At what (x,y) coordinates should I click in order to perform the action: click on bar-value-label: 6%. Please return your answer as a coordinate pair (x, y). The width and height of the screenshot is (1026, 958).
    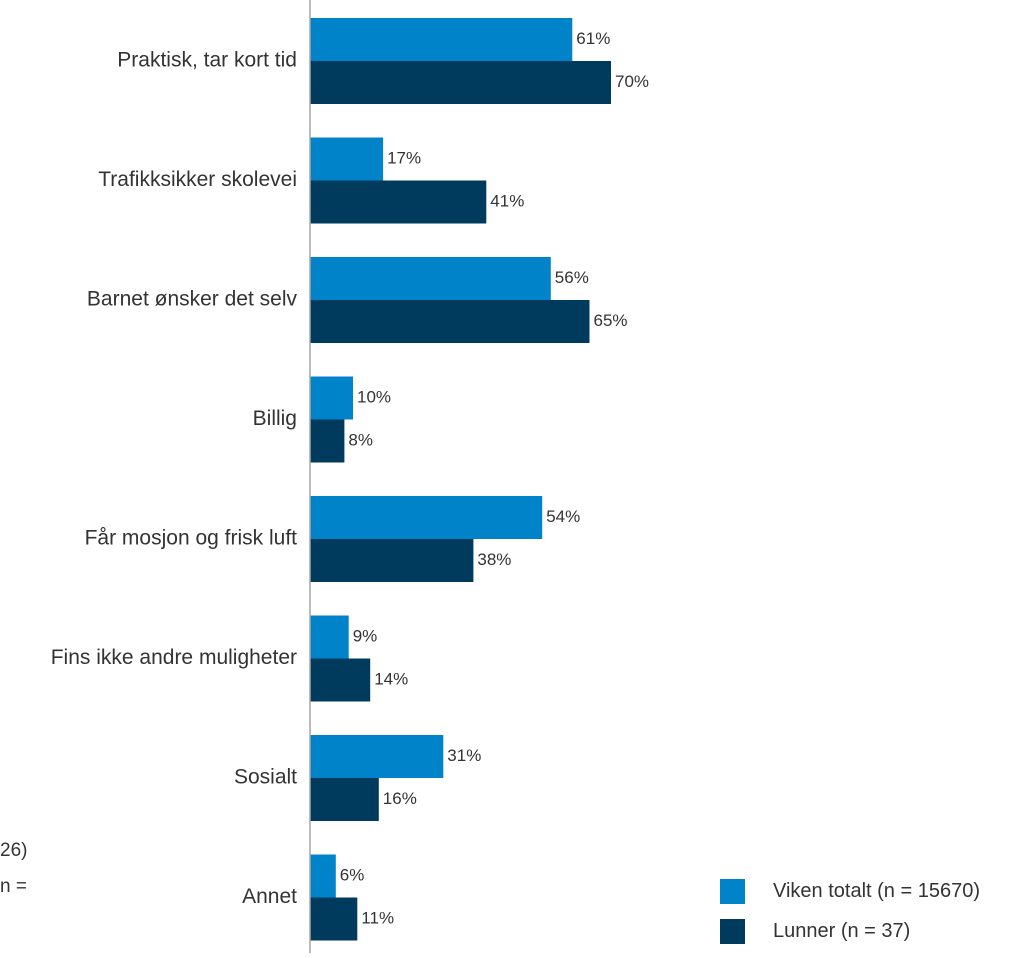
    Looking at the image, I should click on (352, 874).